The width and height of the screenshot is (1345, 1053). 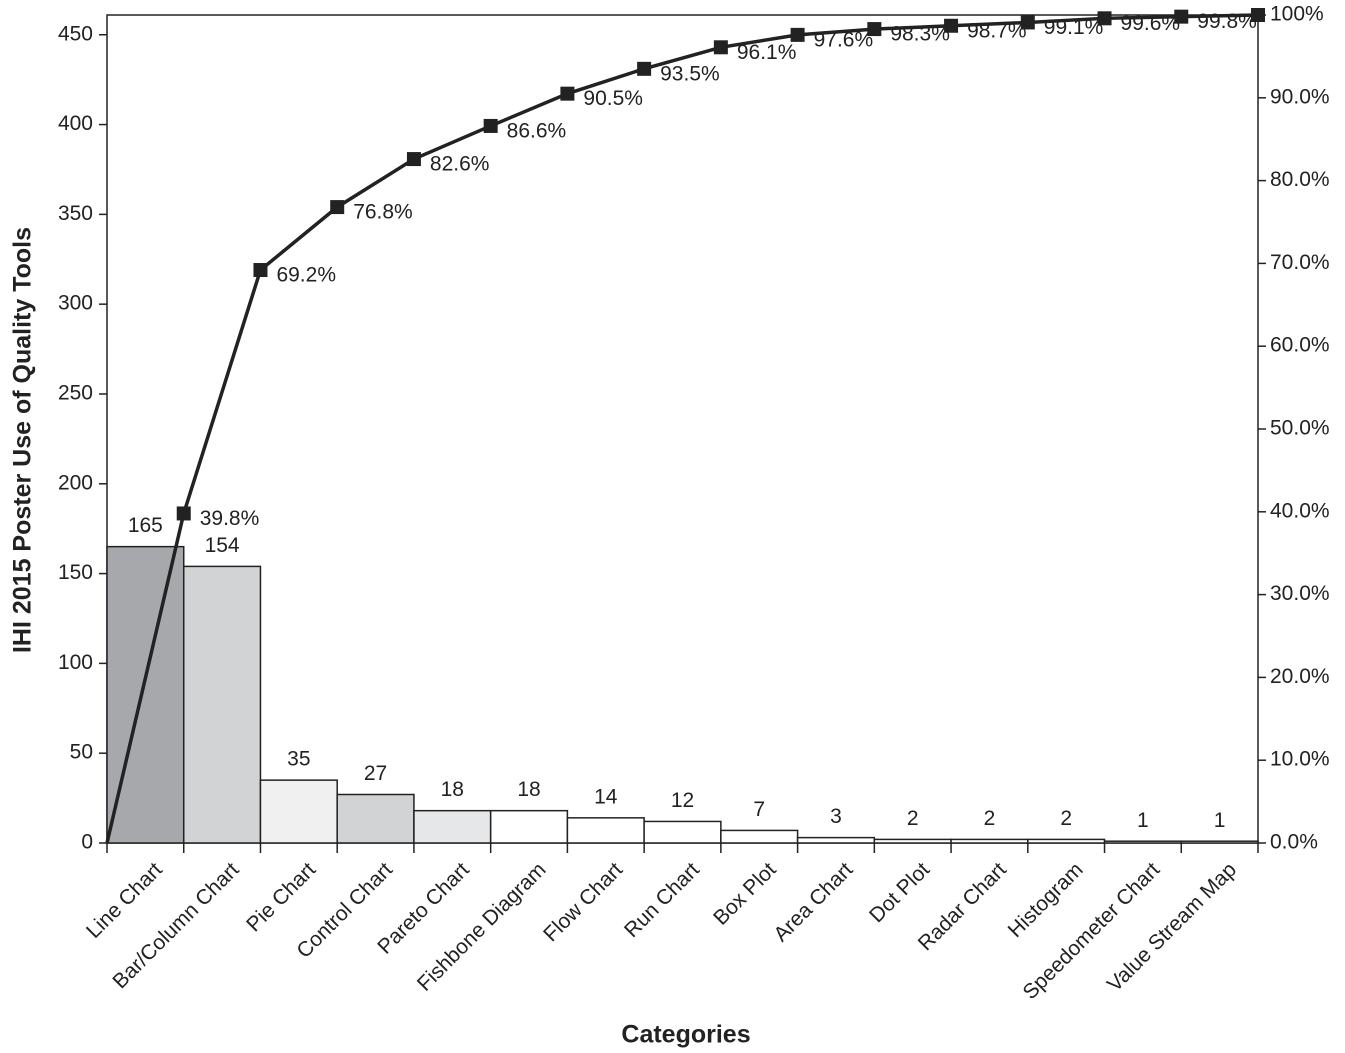 What do you see at coordinates (230, 518) in the screenshot?
I see `cumulative-label: 39.8%` at bounding box center [230, 518].